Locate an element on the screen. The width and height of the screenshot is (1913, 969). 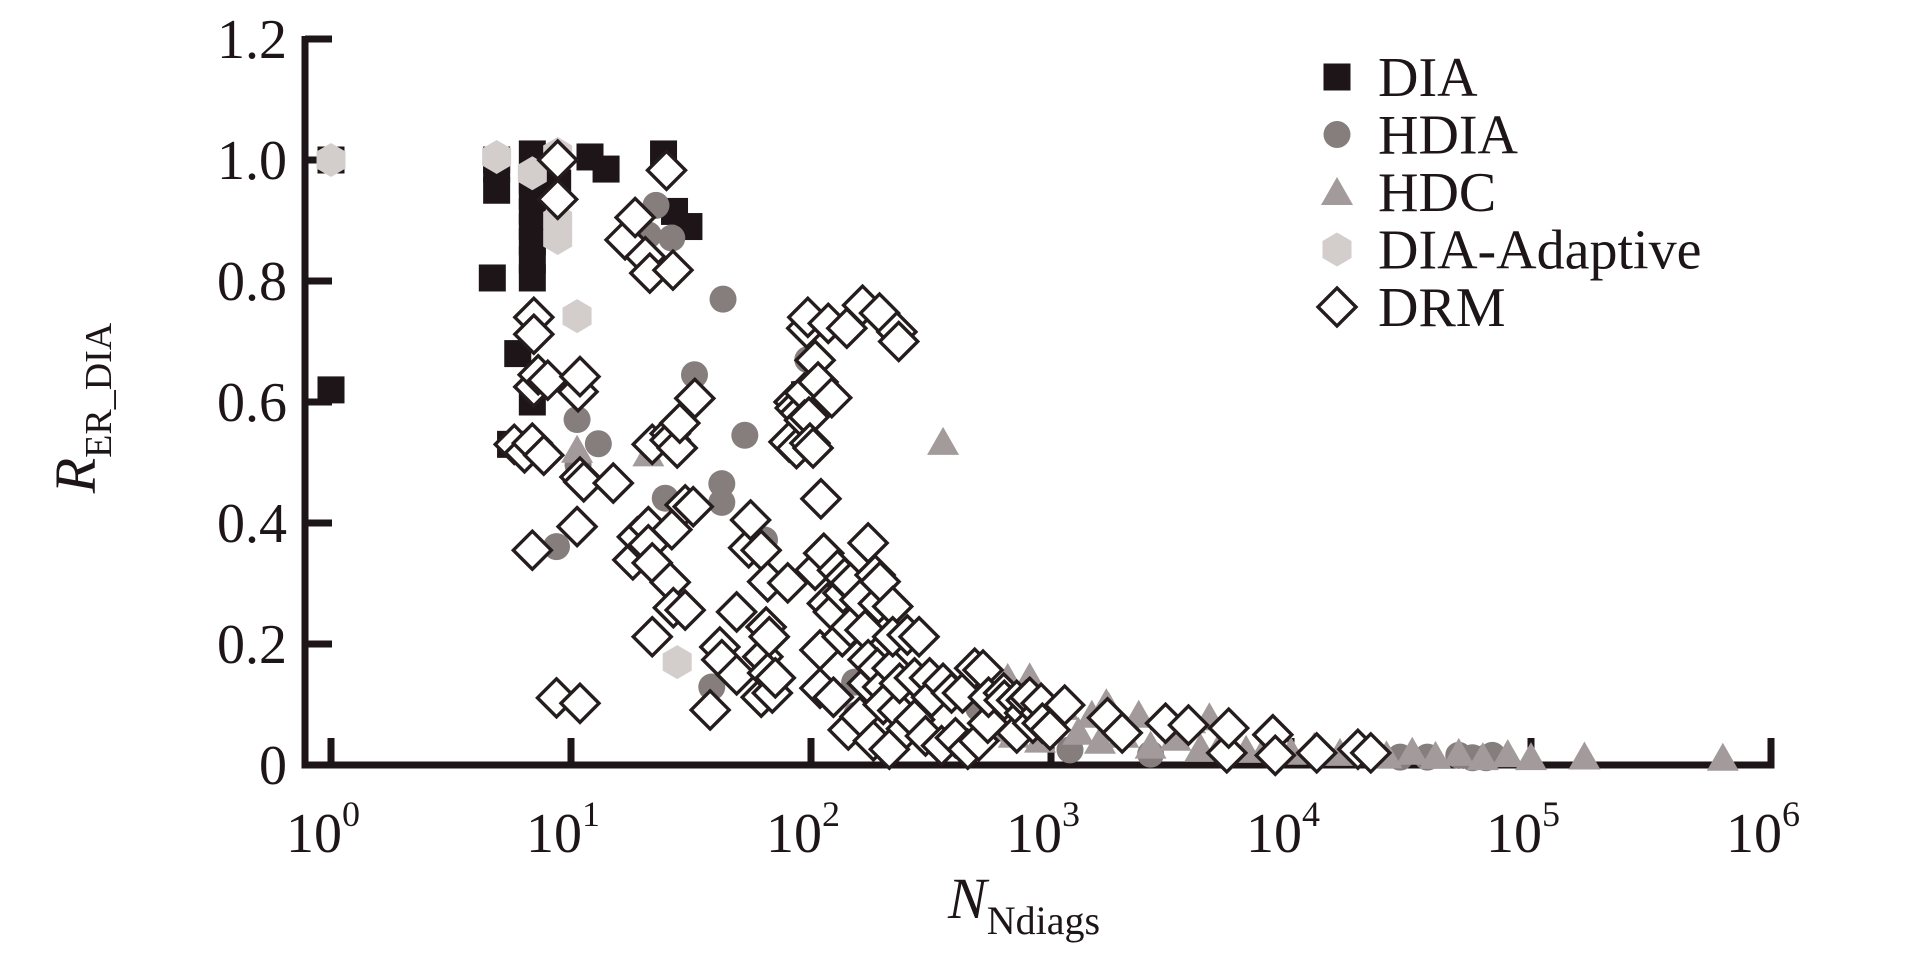
y-tick-label-4: 0.8 is located at coordinates (252, 282).